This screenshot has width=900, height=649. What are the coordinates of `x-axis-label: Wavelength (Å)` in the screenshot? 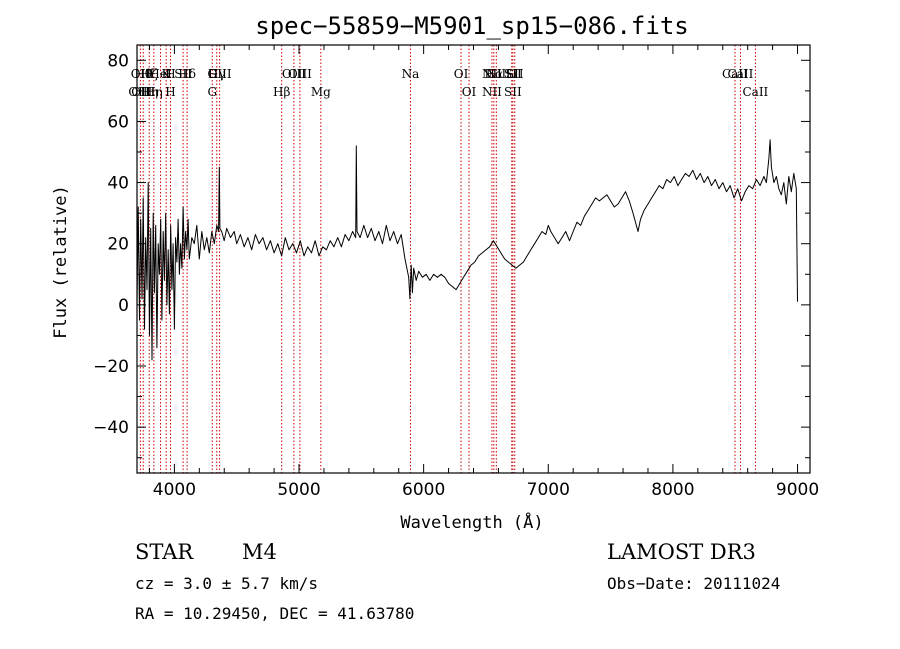 It's located at (471, 522).